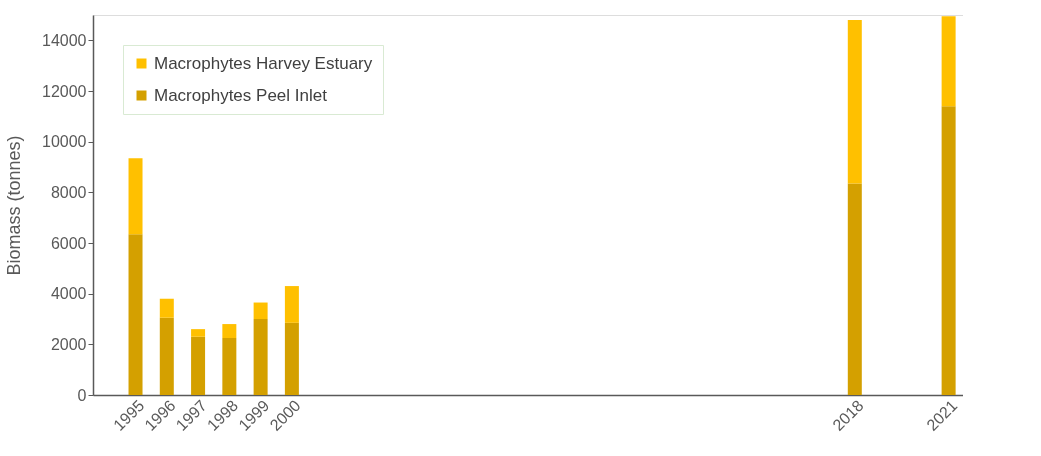 The width and height of the screenshot is (1041, 456). Describe the element at coordinates (64, 91) in the screenshot. I see `y-tick-label: 12000` at that location.